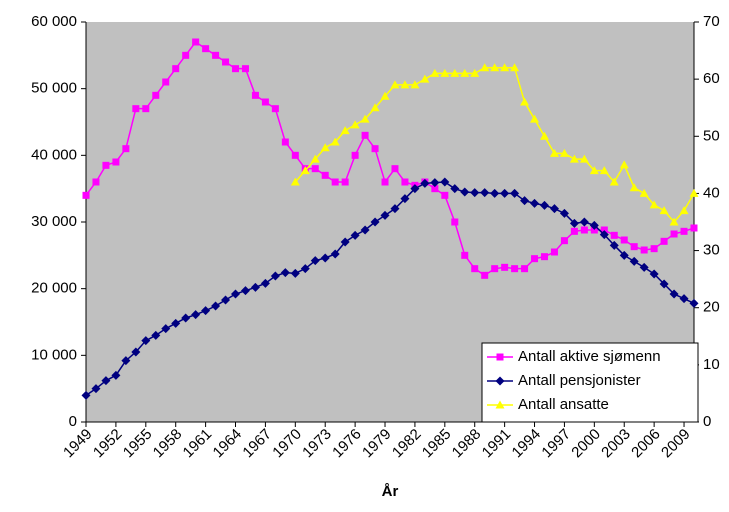  What do you see at coordinates (616, 444) in the screenshot?
I see `x-tick-label: 2003` at bounding box center [616, 444].